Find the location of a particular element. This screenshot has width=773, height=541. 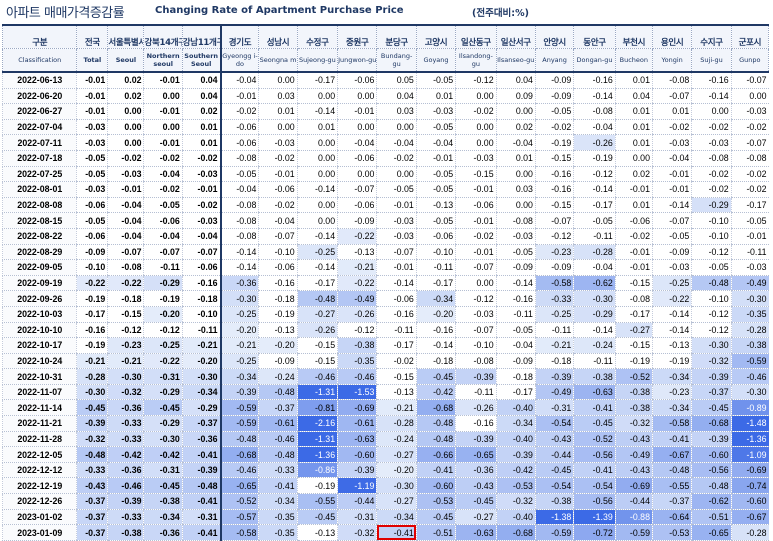

row-date: 2022-08-22 is located at coordinates (39, 236).